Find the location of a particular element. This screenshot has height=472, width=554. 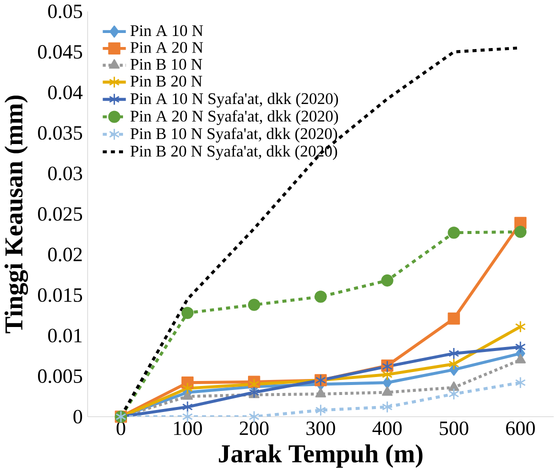

y-tick-label: 0.015 is located at coordinates (60, 295).